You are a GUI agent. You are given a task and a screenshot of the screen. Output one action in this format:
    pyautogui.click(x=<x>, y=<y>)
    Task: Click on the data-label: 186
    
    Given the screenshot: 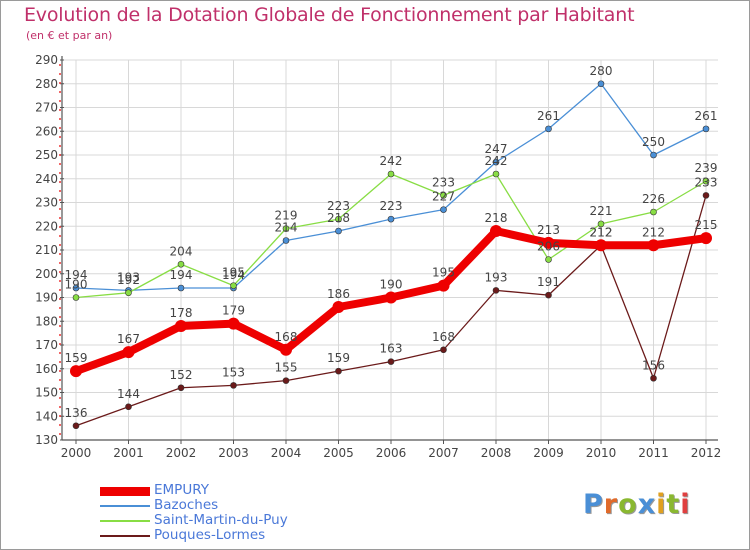 What is the action you would take?
    pyautogui.click(x=338, y=294)
    